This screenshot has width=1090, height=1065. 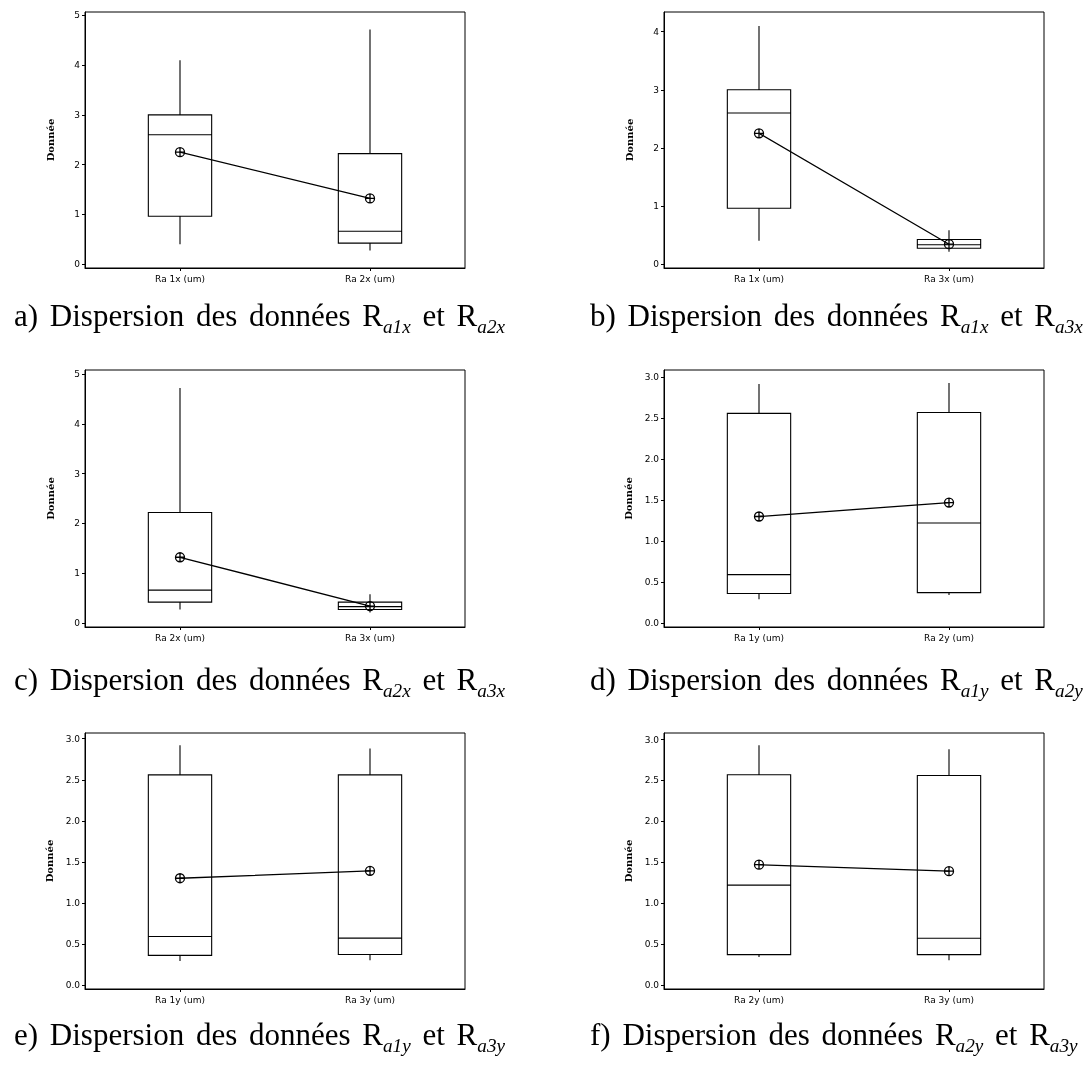 What do you see at coordinates (836, 683) in the screenshot?
I see `text: d) Dispersion des données R$_{a1y}$ et R$_{a2y}$` at bounding box center [836, 683].